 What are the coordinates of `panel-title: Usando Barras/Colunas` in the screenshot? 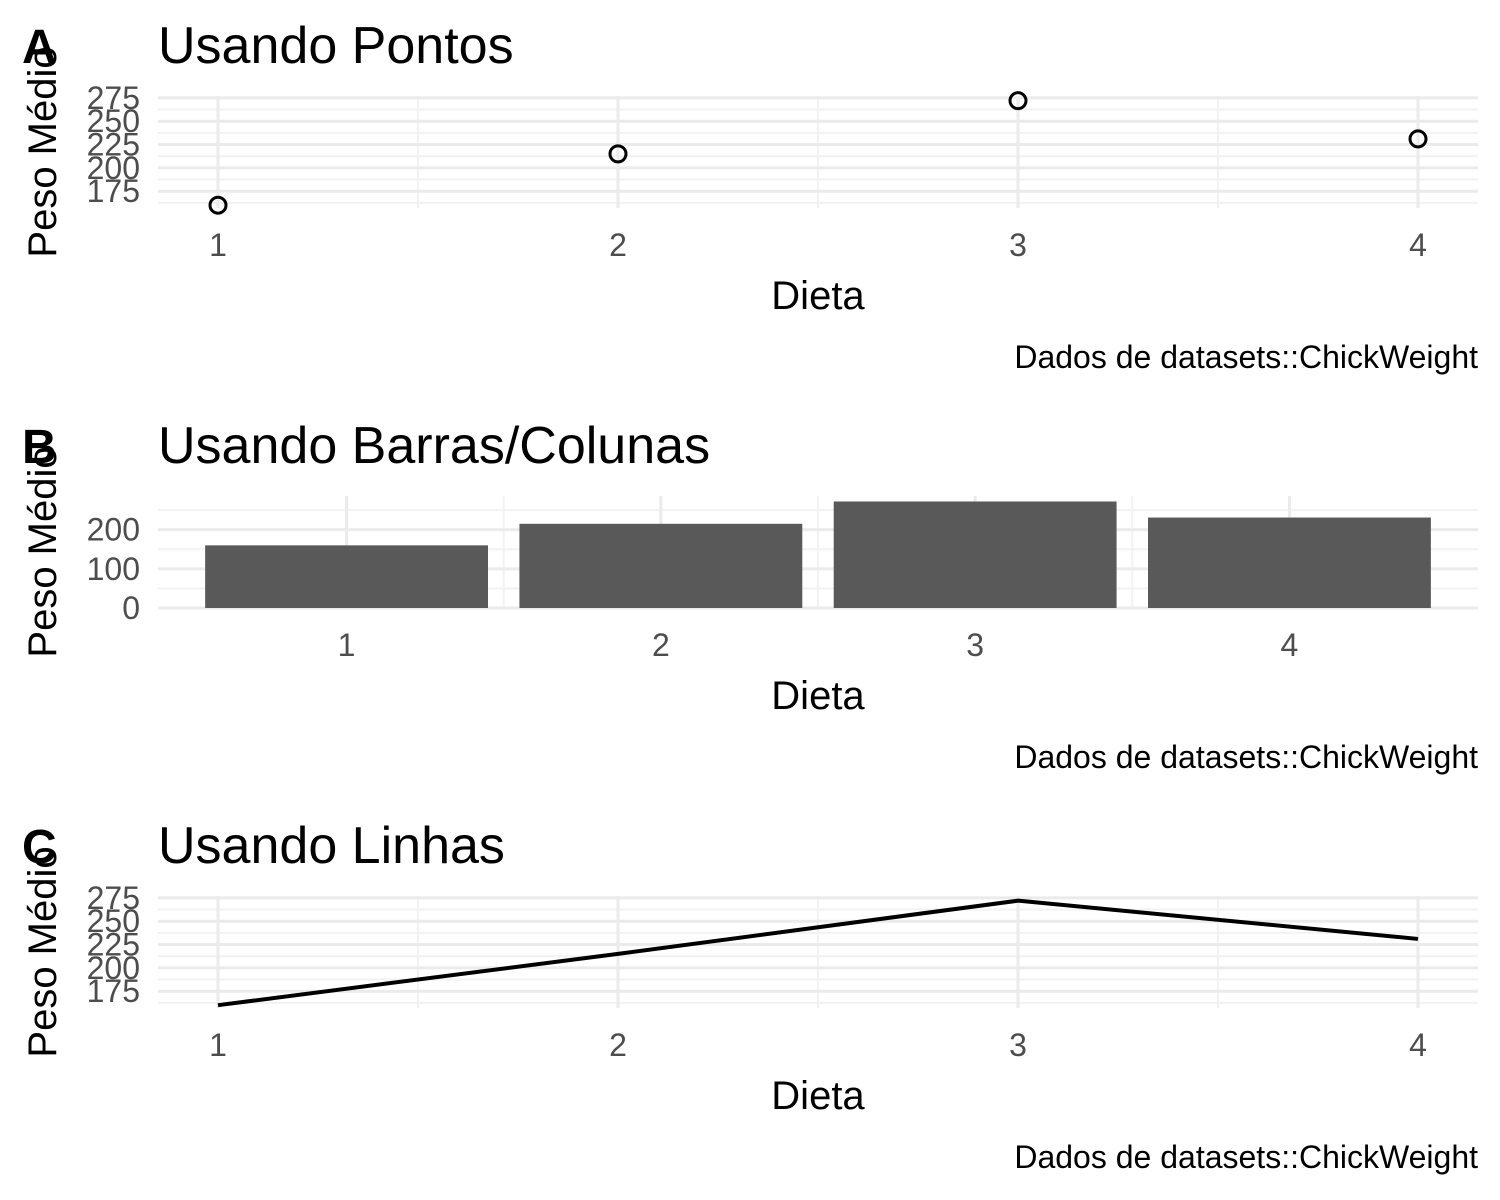 It's located at (434, 446).